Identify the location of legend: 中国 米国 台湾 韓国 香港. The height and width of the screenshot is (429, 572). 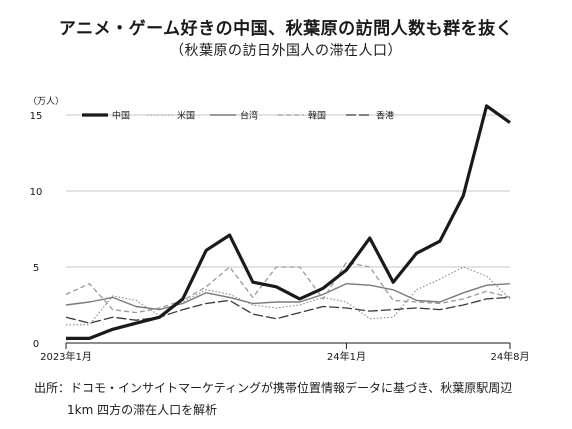
(238, 116).